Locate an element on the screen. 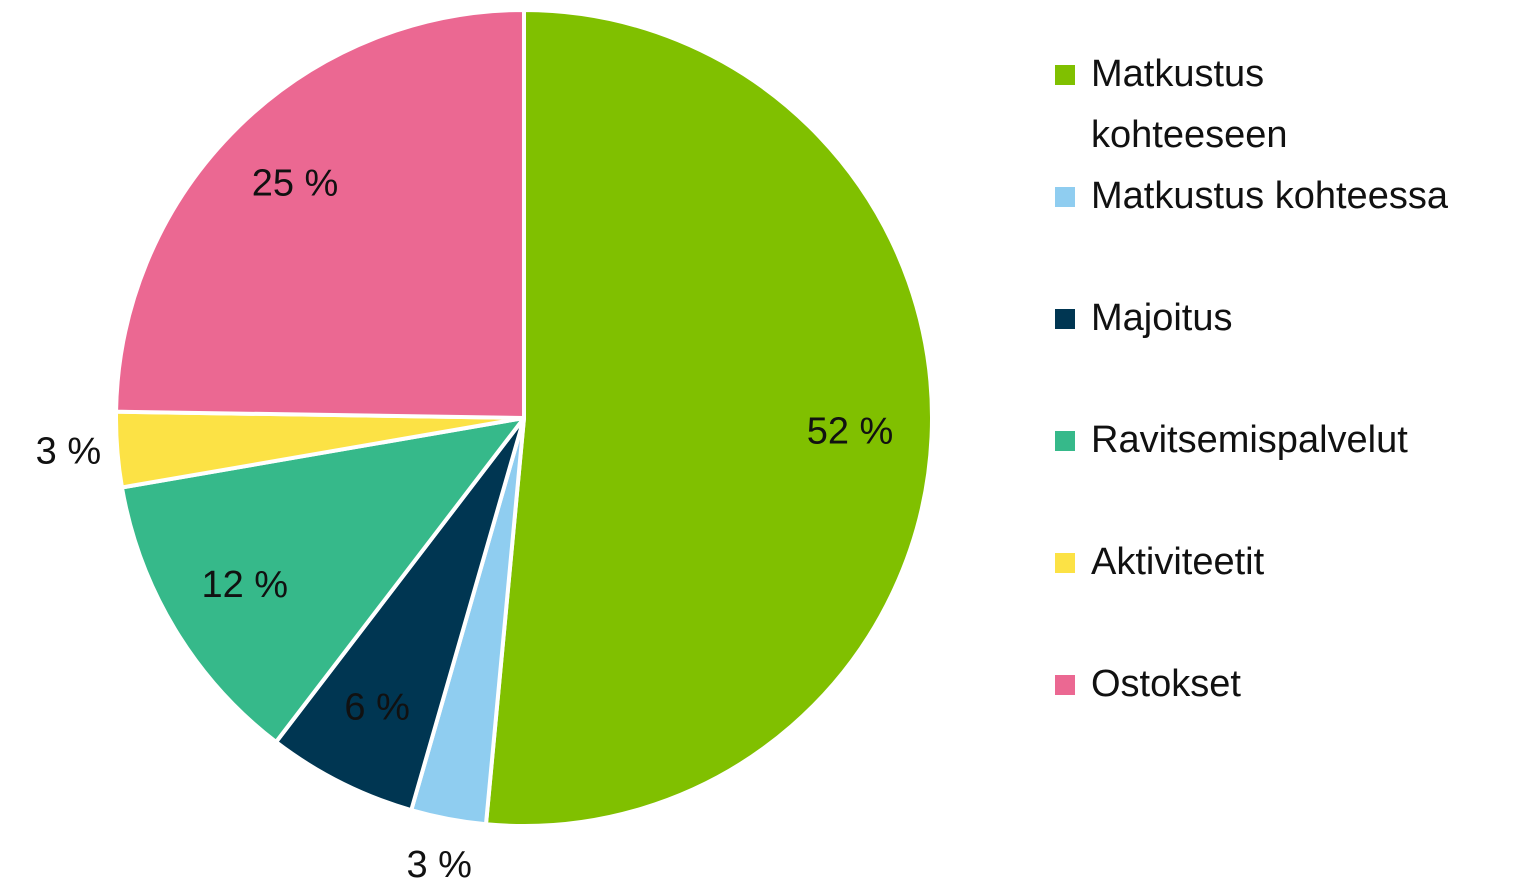 Image resolution: width=1519 pixels, height=889 pixels. legend-item: Ravitsemispalvelut is located at coordinates (1265, 471).